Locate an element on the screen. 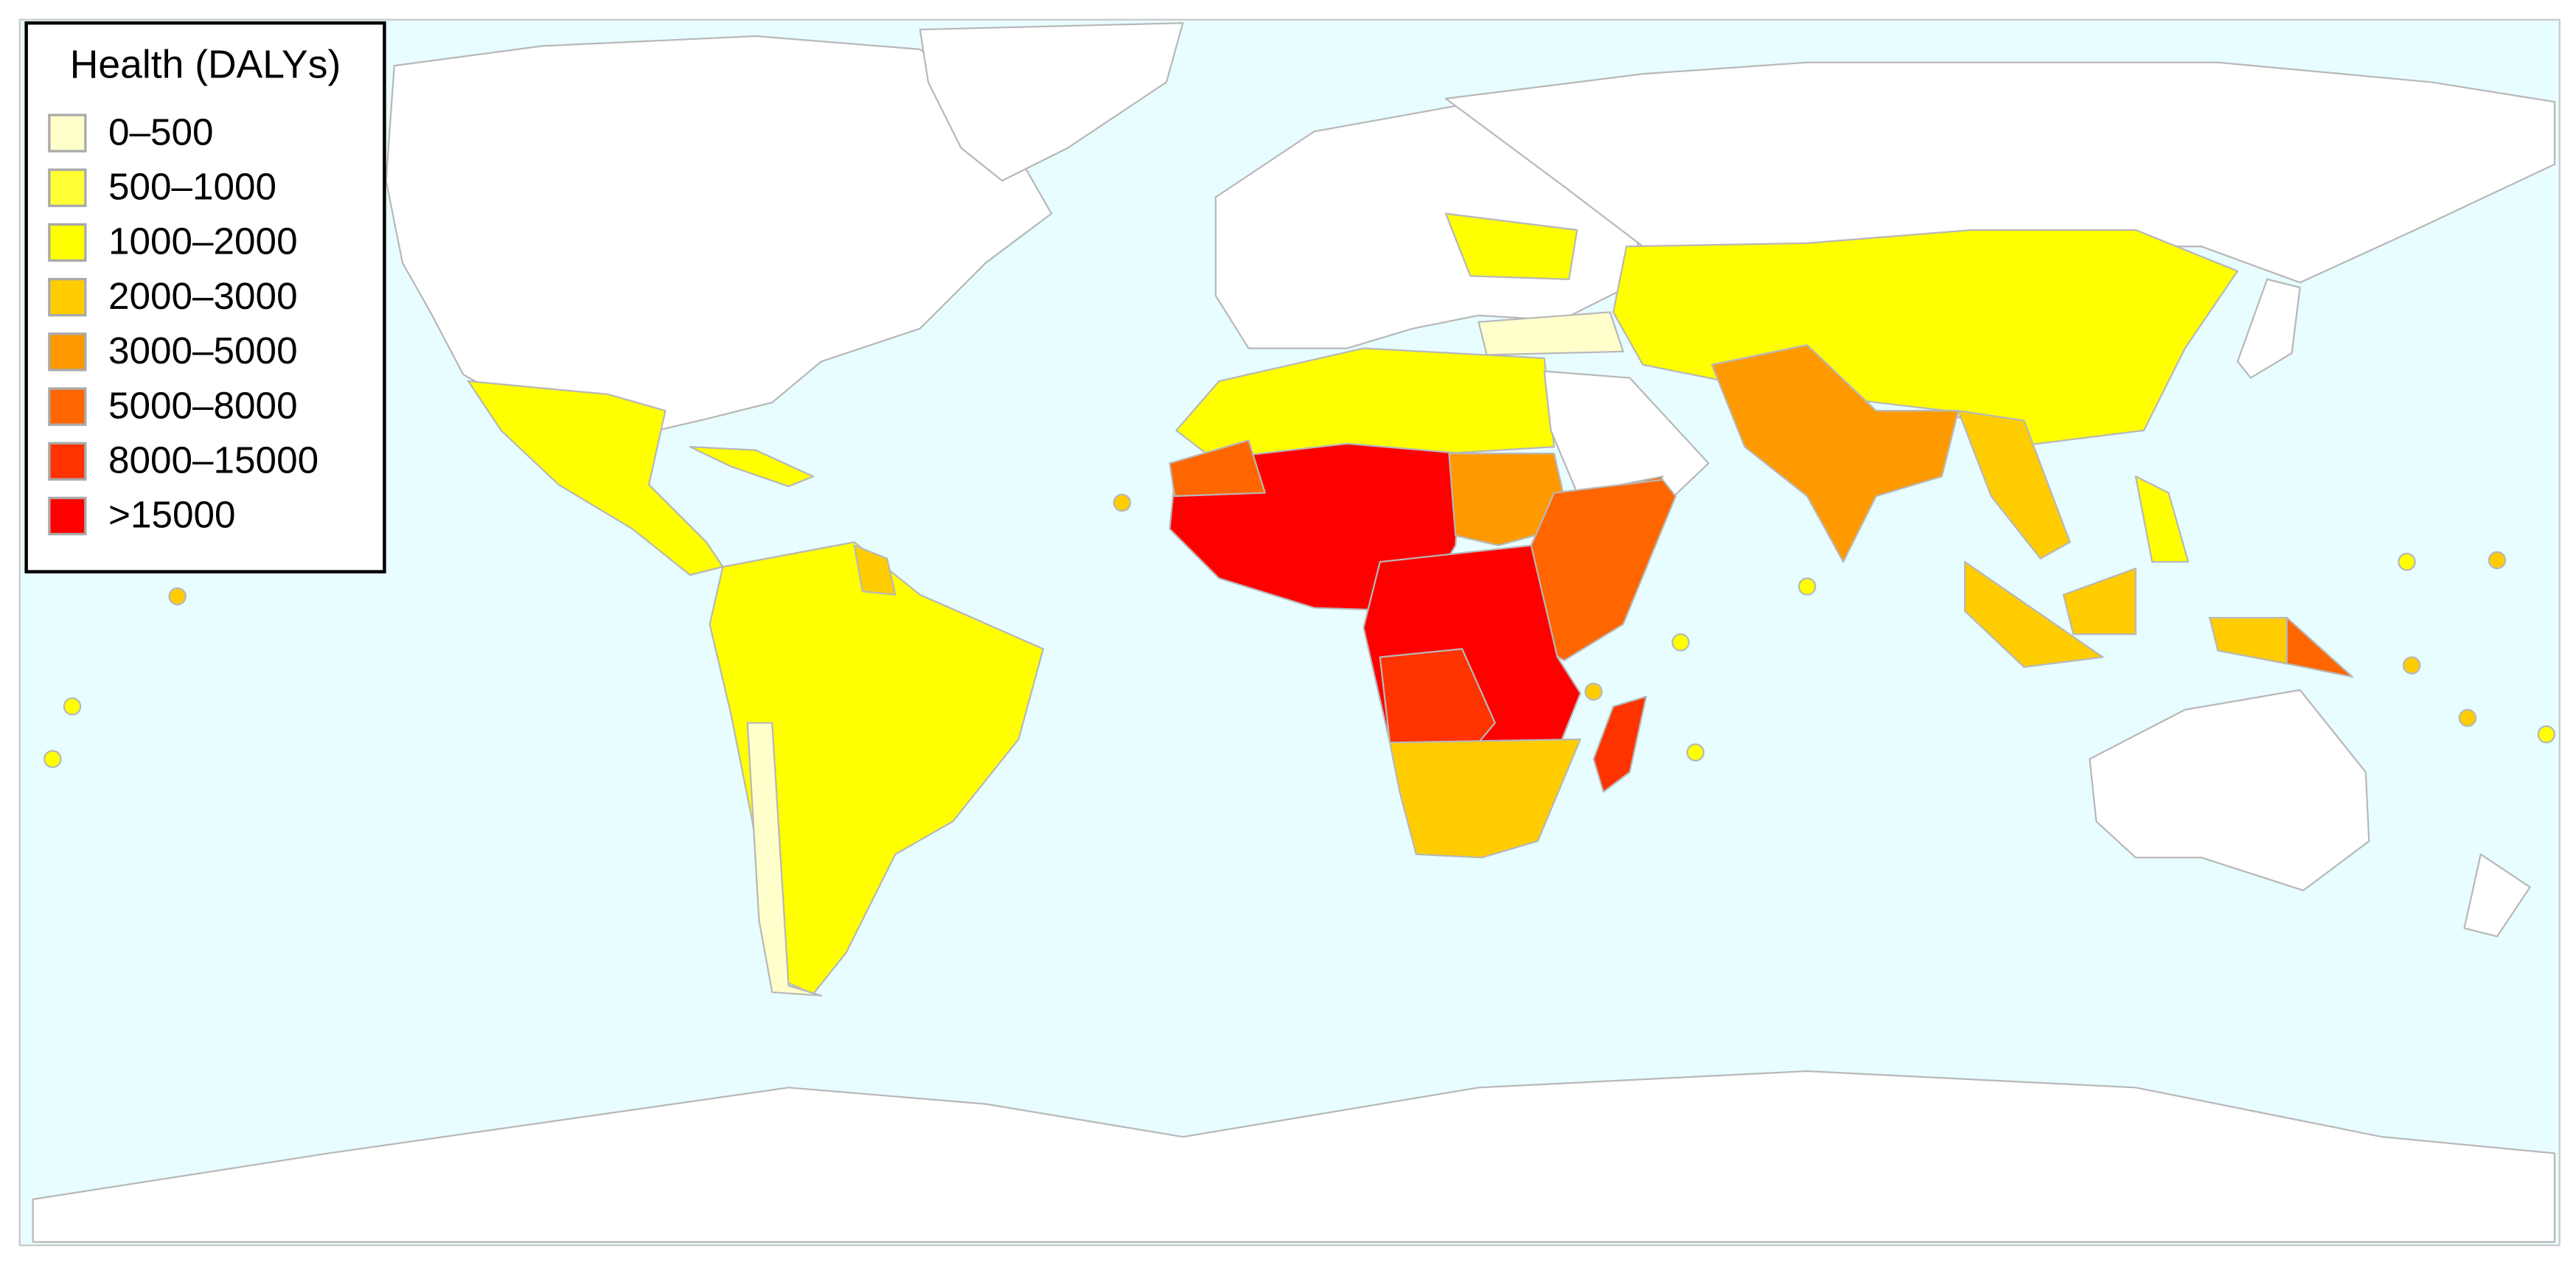  new-zealand is located at coordinates (2497, 895).